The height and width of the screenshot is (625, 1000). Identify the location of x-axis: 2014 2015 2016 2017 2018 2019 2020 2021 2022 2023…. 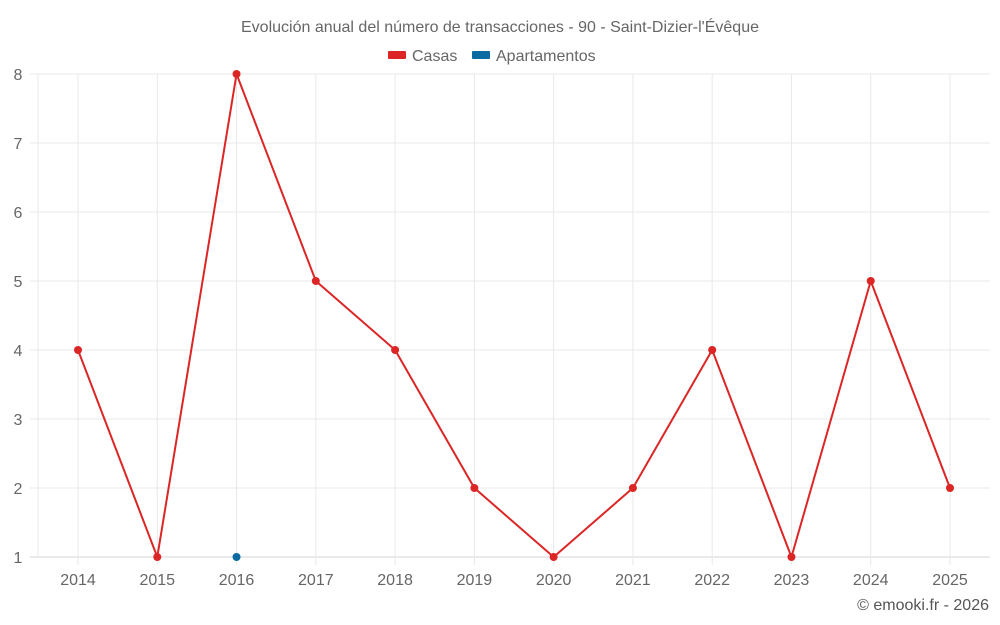
(514, 580).